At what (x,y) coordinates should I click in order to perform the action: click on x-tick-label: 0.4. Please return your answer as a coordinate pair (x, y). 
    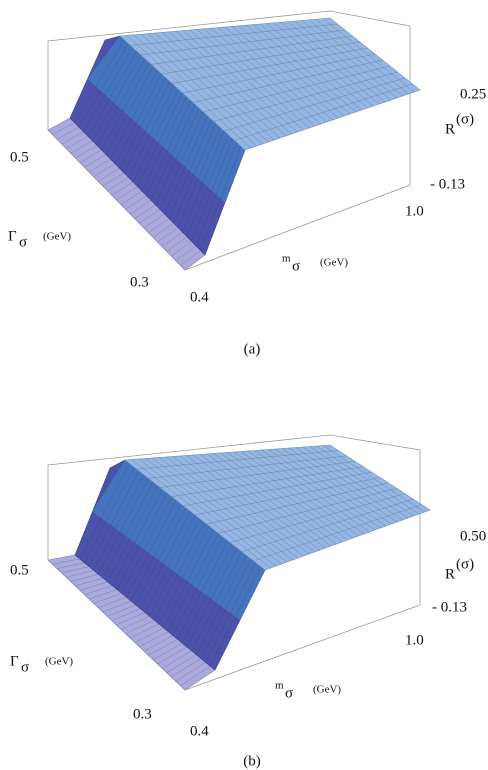
    Looking at the image, I should click on (199, 731).